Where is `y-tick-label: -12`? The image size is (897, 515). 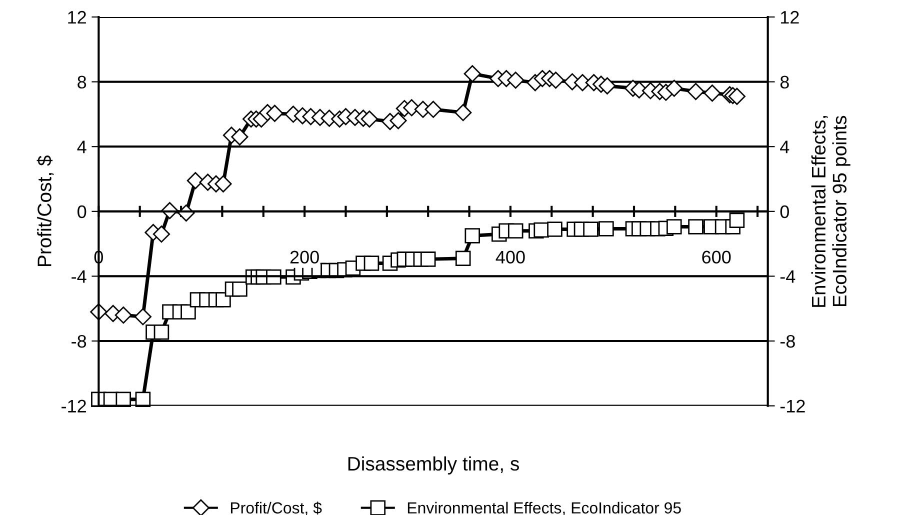
y-tick-label: -12 is located at coordinates (74, 406).